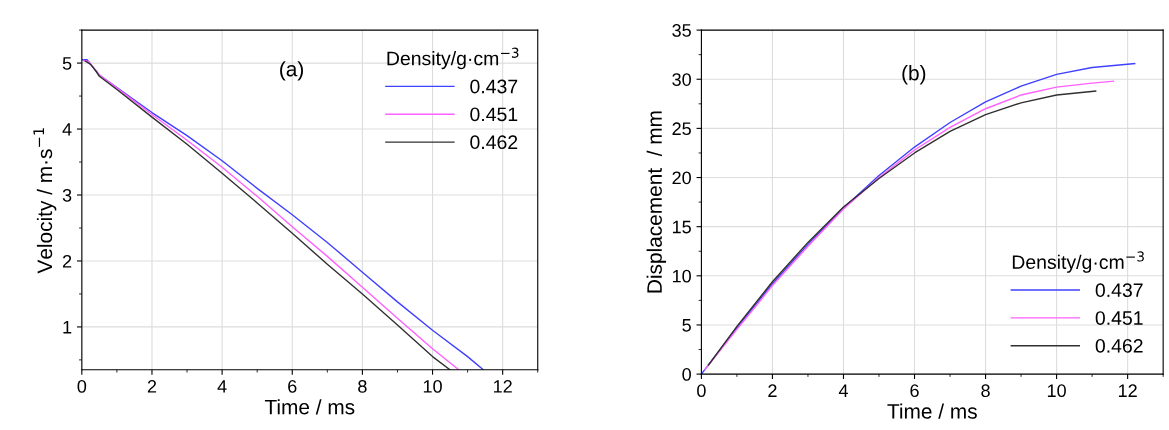  What do you see at coordinates (656, 202) in the screenshot?
I see `y-axis-title: Displacement / mm` at bounding box center [656, 202].